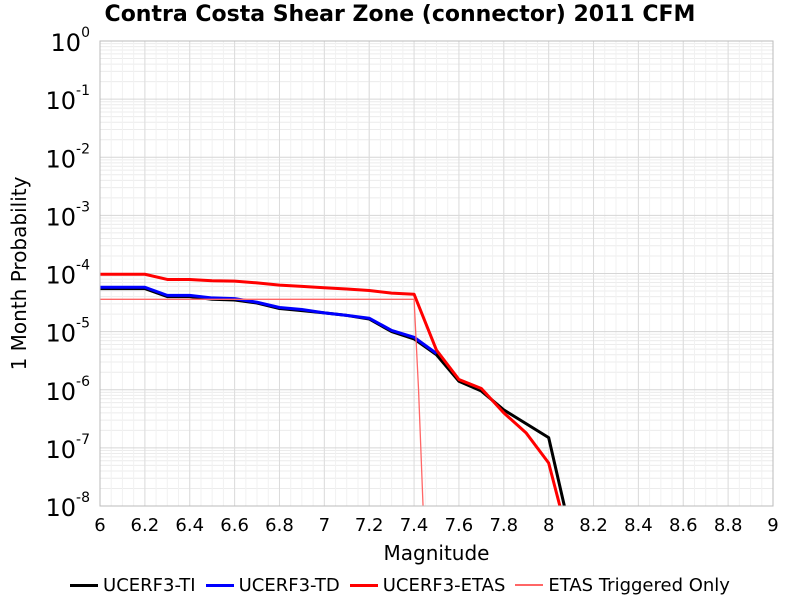  What do you see at coordinates (593, 525) in the screenshot?
I see `x-tick-label: 8.2` at bounding box center [593, 525].